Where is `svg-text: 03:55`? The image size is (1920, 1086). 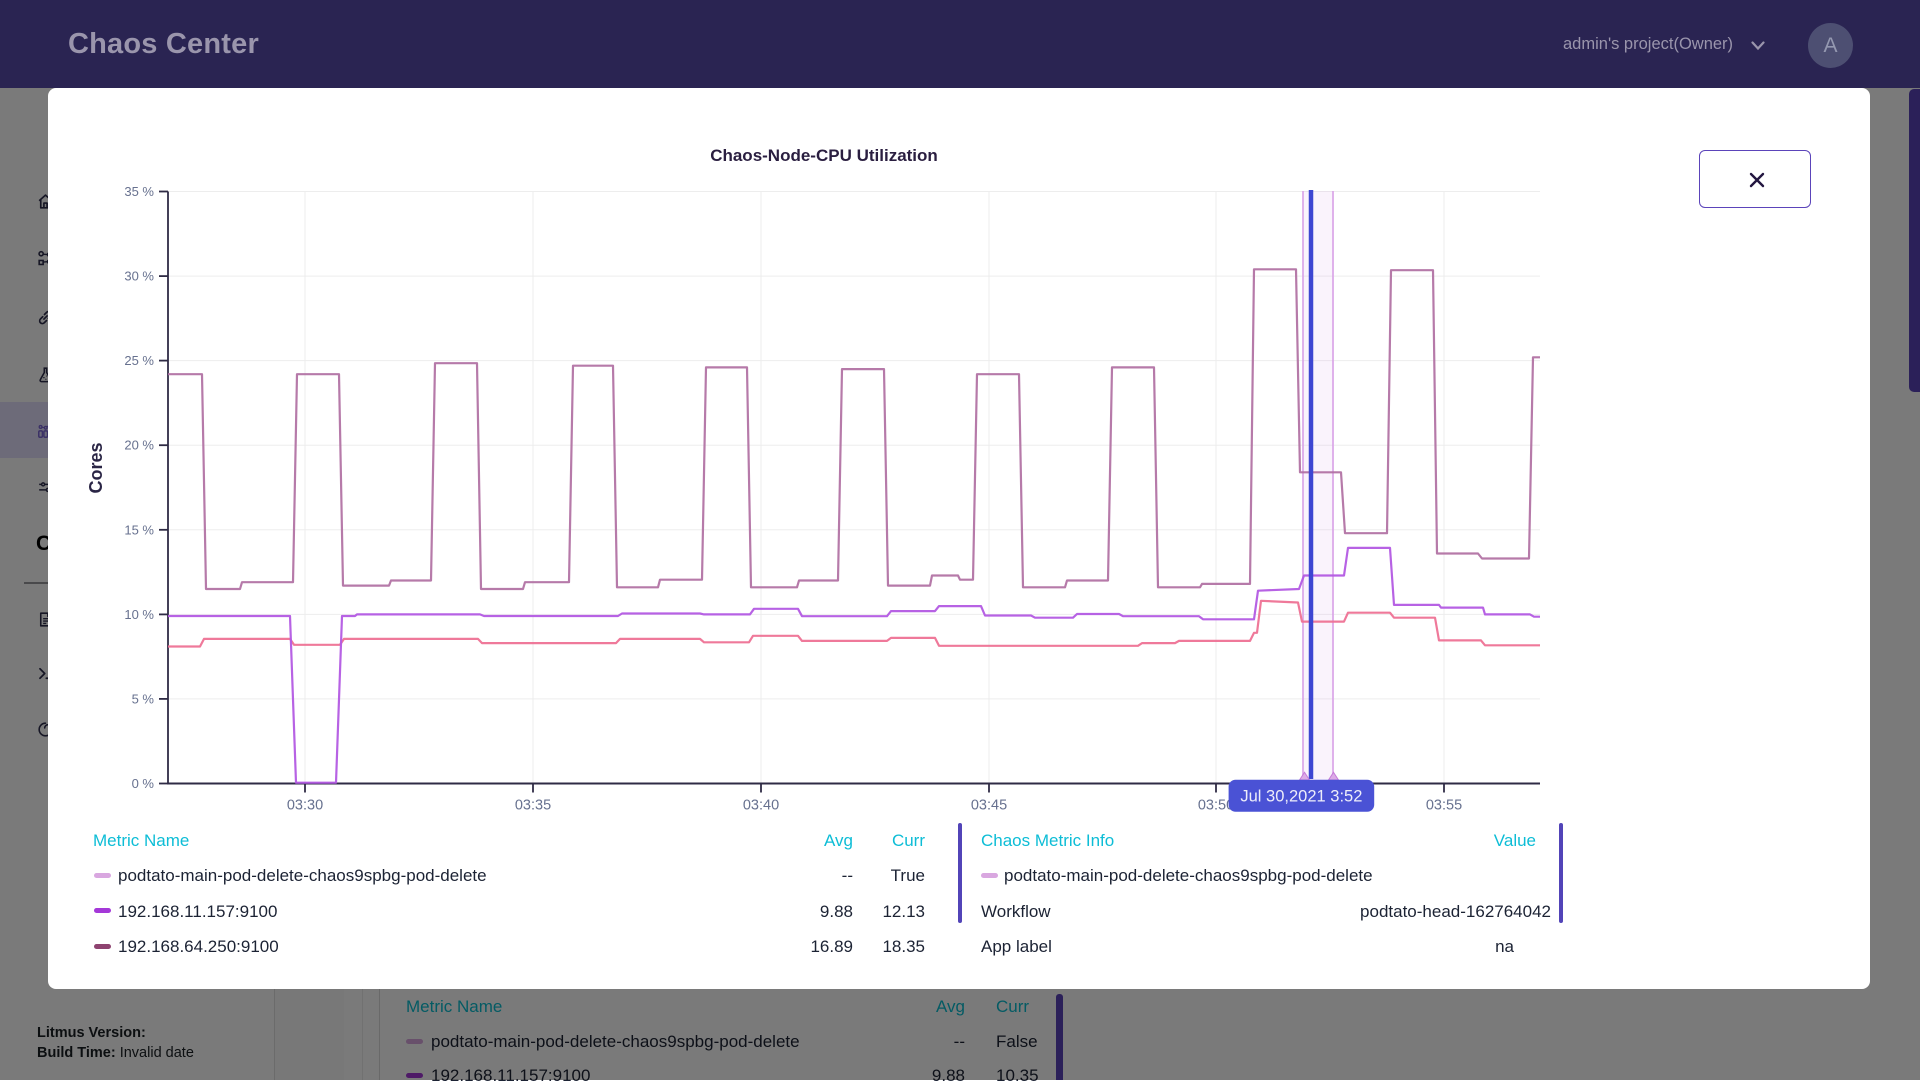
svg-text: 03:55 is located at coordinates (1444, 806).